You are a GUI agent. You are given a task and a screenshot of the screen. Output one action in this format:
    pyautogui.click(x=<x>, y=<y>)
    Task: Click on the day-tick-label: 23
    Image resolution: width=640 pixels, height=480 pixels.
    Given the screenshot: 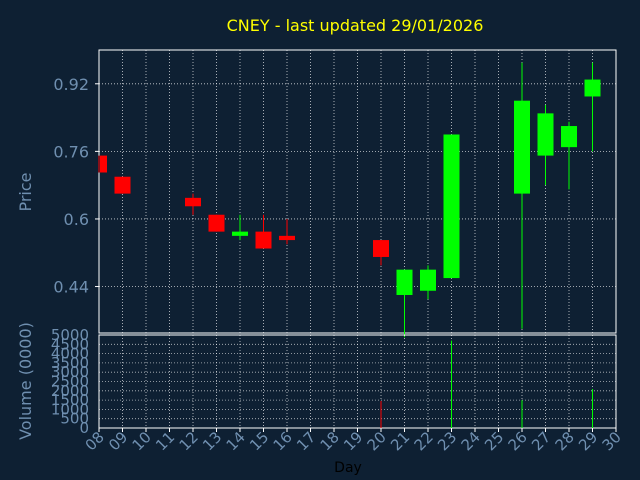 What is the action you would take?
    pyautogui.click(x=447, y=441)
    